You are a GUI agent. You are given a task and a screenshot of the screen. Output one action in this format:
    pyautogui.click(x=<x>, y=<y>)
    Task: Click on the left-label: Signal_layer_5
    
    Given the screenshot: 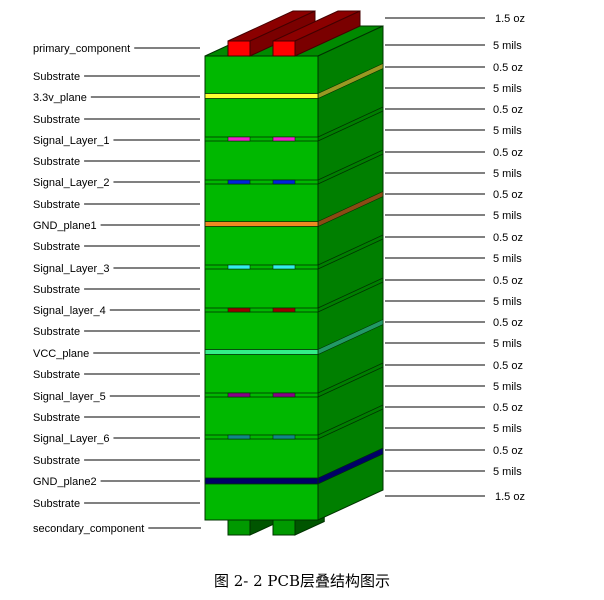 What is the action you would take?
    pyautogui.click(x=69, y=397)
    